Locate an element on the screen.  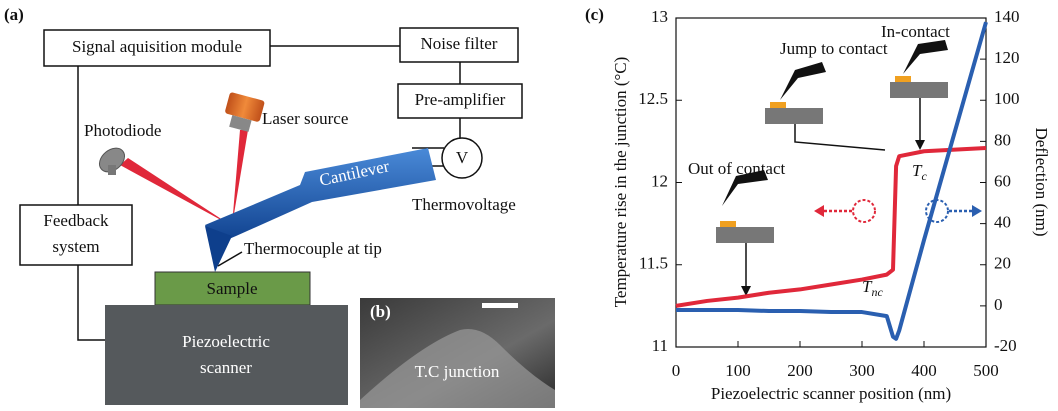
y2-axis-label: Deflection (nm) is located at coordinates (1041, 181).